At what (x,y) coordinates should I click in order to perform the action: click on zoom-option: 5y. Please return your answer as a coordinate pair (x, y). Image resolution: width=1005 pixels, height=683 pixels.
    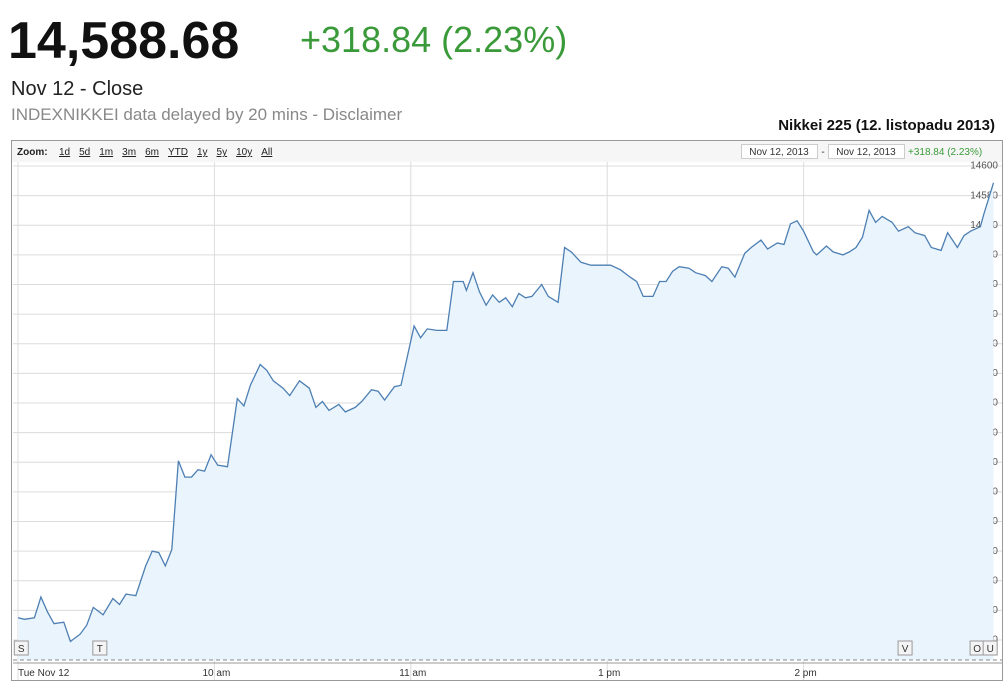
    Looking at the image, I should click on (222, 152).